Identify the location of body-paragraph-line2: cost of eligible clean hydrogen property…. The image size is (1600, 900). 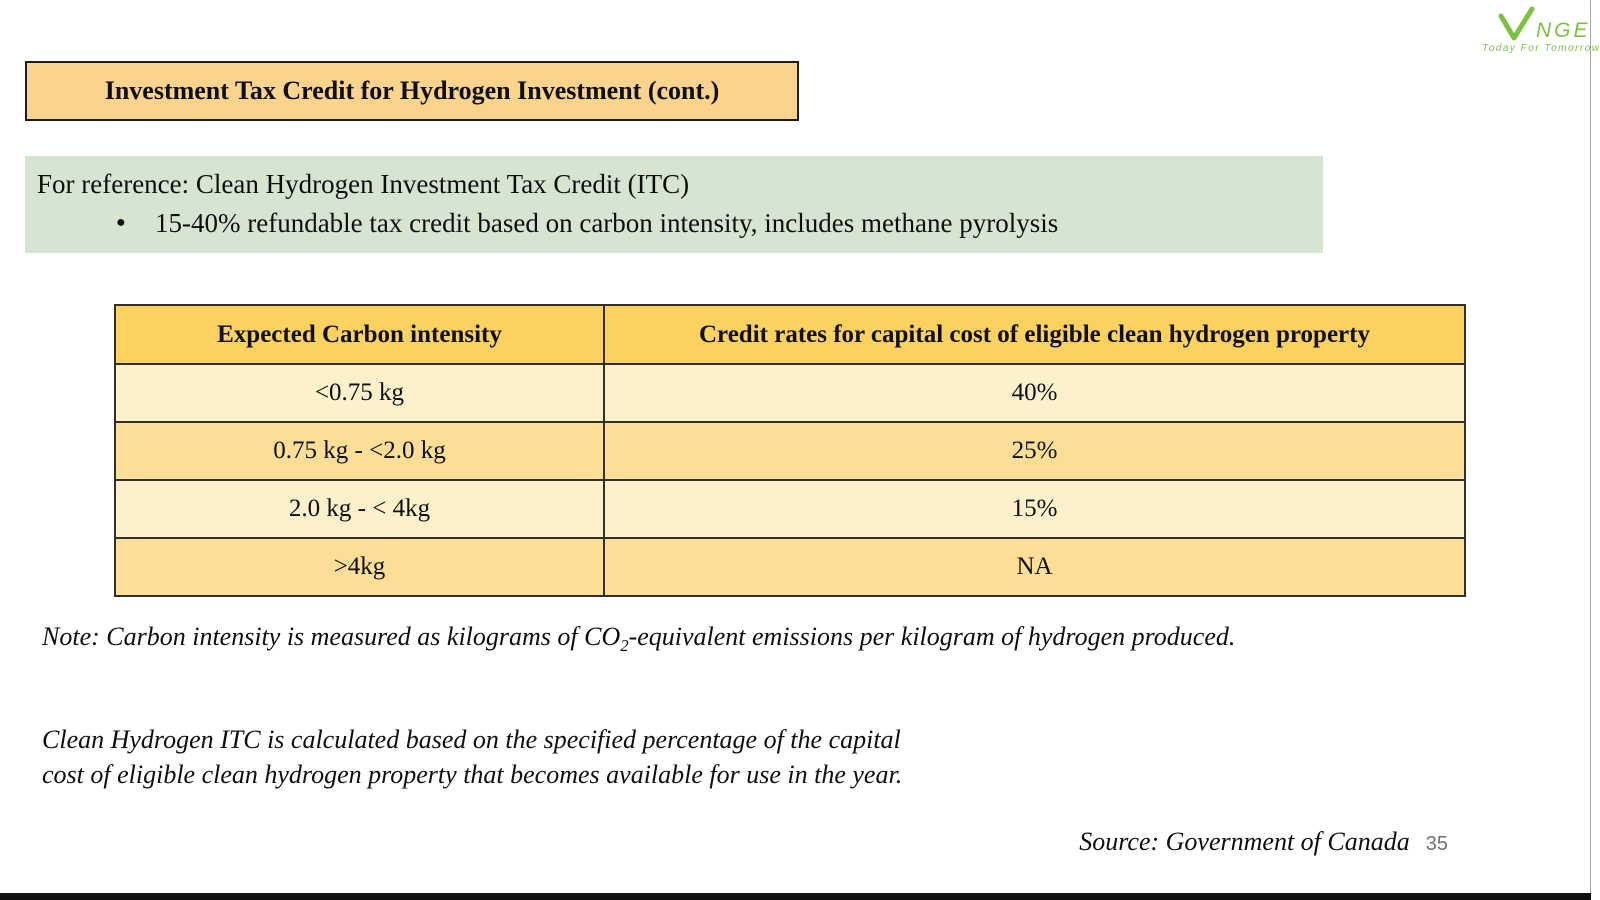
(472, 774).